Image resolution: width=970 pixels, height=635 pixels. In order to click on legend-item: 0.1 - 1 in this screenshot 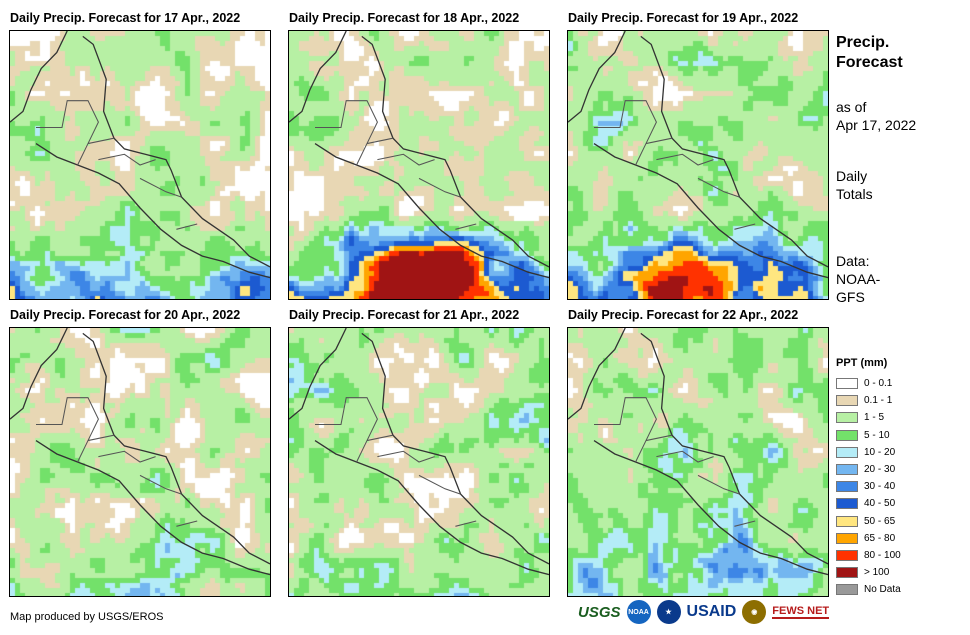, I will do `click(864, 400)`.